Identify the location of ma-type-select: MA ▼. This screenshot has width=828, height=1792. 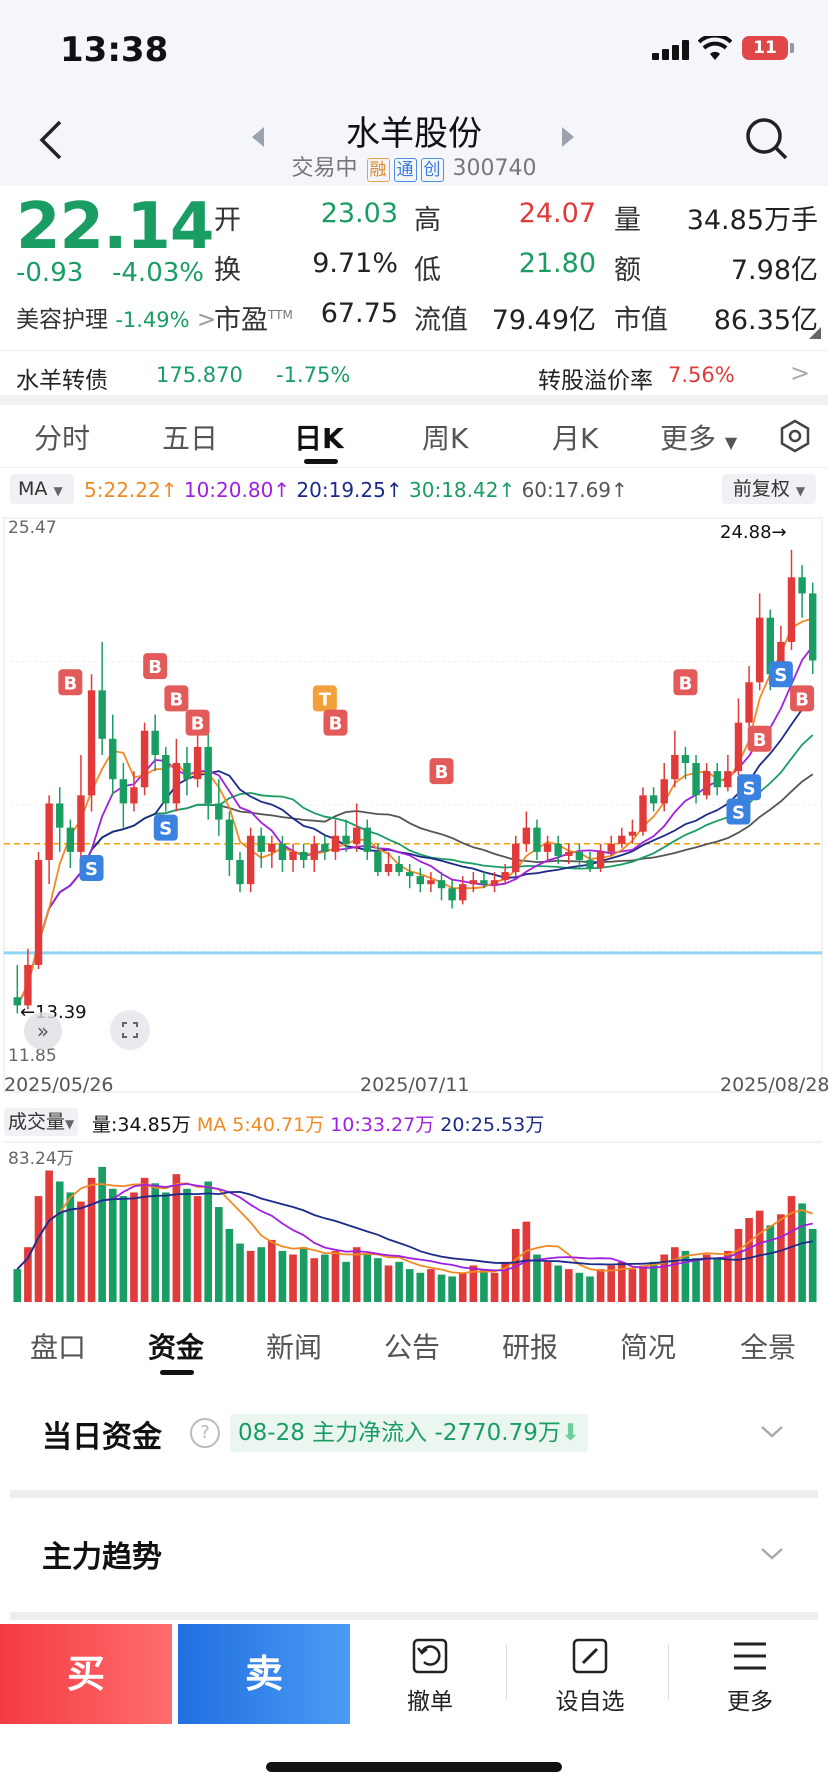
(42, 489).